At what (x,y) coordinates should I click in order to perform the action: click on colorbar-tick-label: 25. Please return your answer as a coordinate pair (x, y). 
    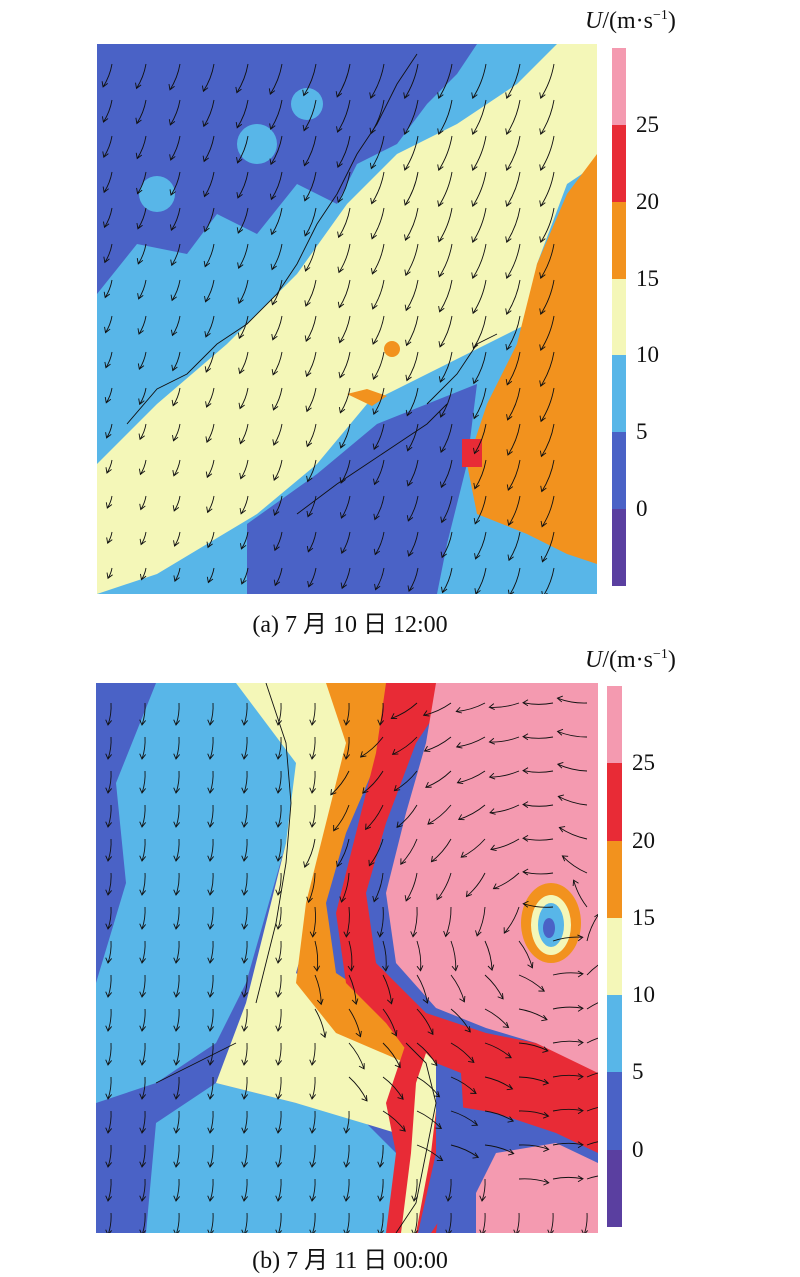
    Looking at the image, I should click on (643, 763).